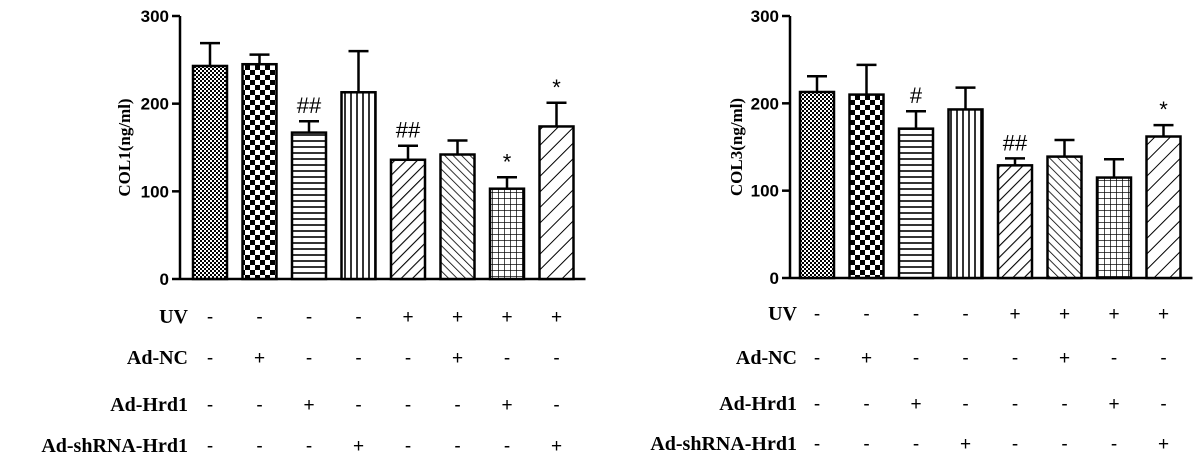  What do you see at coordinates (774, 278) in the screenshot?
I see `col3-y-tick-label: 0` at bounding box center [774, 278].